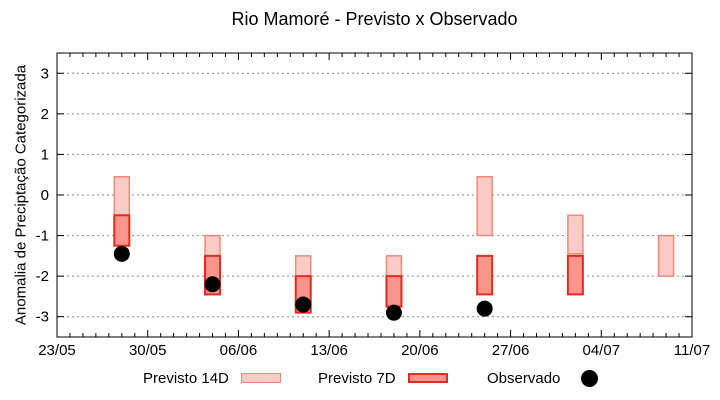  I want to click on x-tick-label: 30/05, so click(148, 350).